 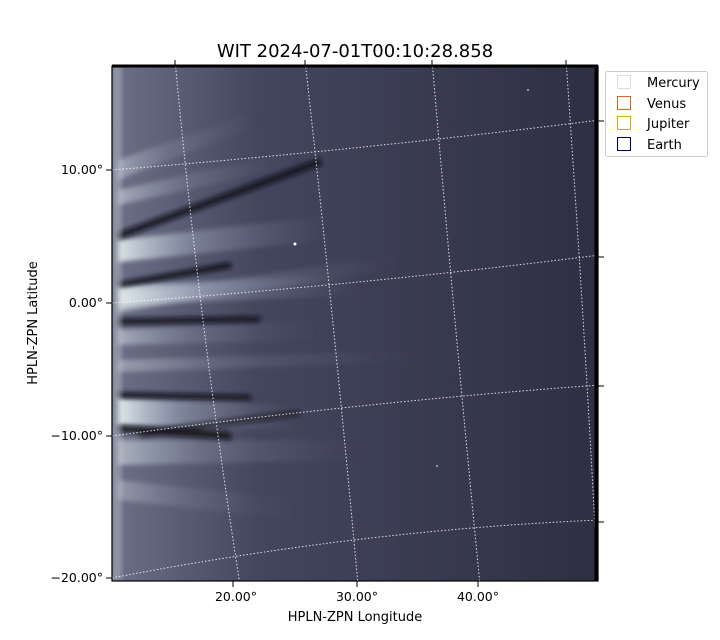 What do you see at coordinates (624, 82) in the screenshot?
I see `legend-swatch-mercury` at bounding box center [624, 82].